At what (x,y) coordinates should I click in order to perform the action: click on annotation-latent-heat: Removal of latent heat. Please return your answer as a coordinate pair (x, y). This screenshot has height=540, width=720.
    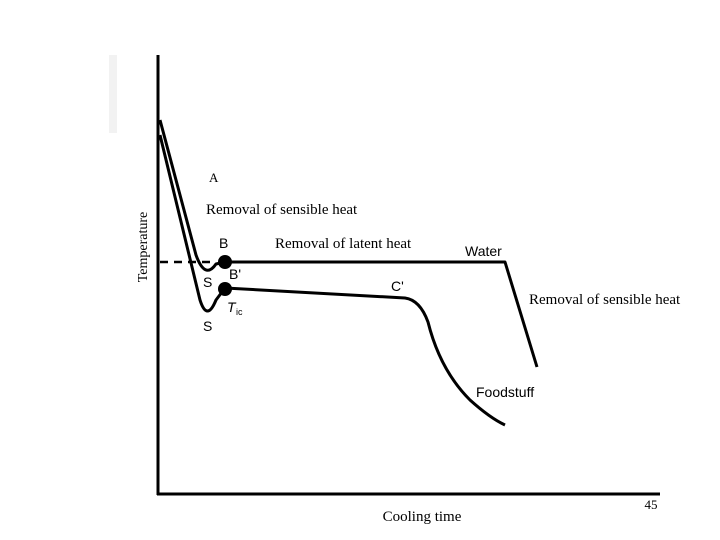
    Looking at the image, I should click on (343, 244).